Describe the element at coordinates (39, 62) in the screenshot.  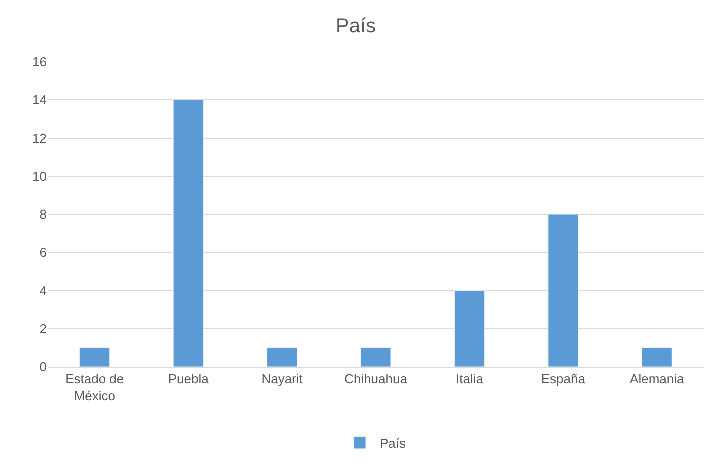
I see `y-tick-label: 16` at that location.